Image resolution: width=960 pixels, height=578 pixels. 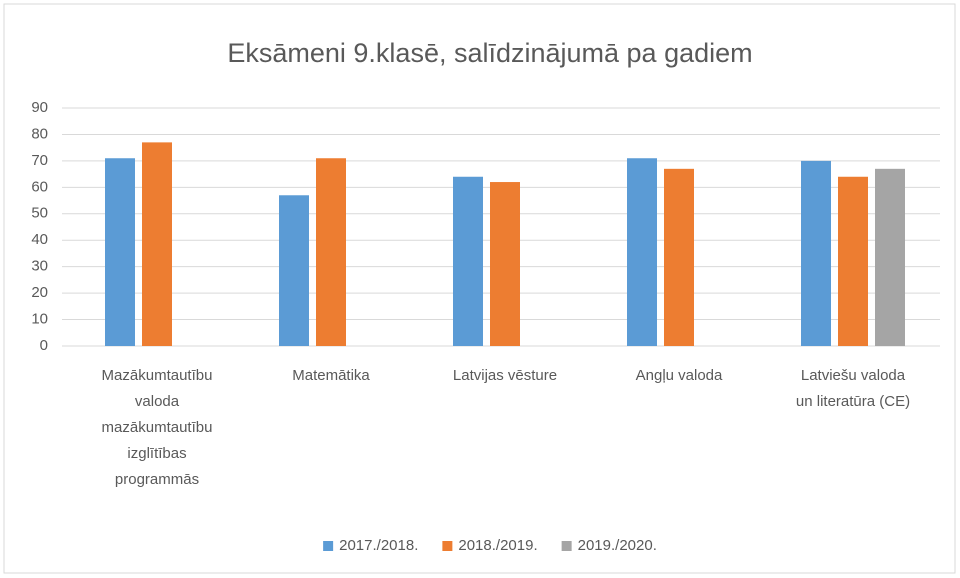 I want to click on x-tick-label-line: Matemātika, so click(x=331, y=375).